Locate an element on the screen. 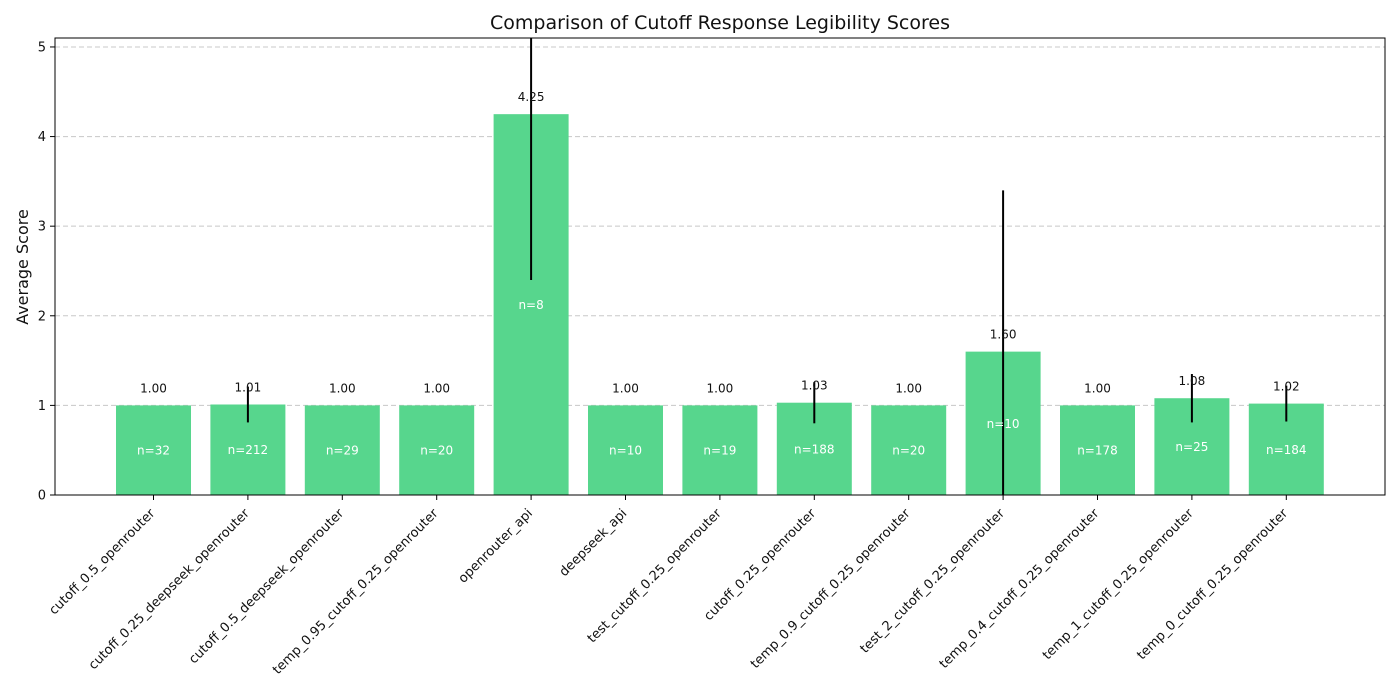 The height and width of the screenshot is (700, 1400). count-label: n=184 is located at coordinates (1286, 450).